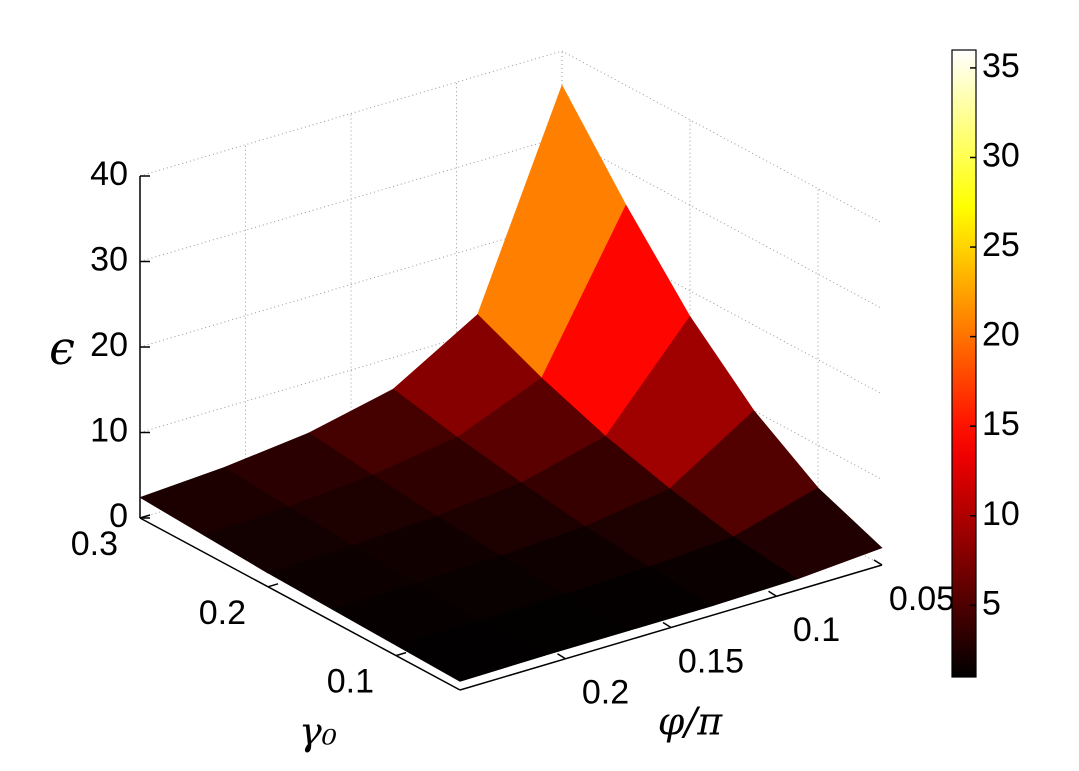 The image size is (1079, 771). What do you see at coordinates (109, 259) in the screenshot?
I see `z-tick-label: 30` at bounding box center [109, 259].